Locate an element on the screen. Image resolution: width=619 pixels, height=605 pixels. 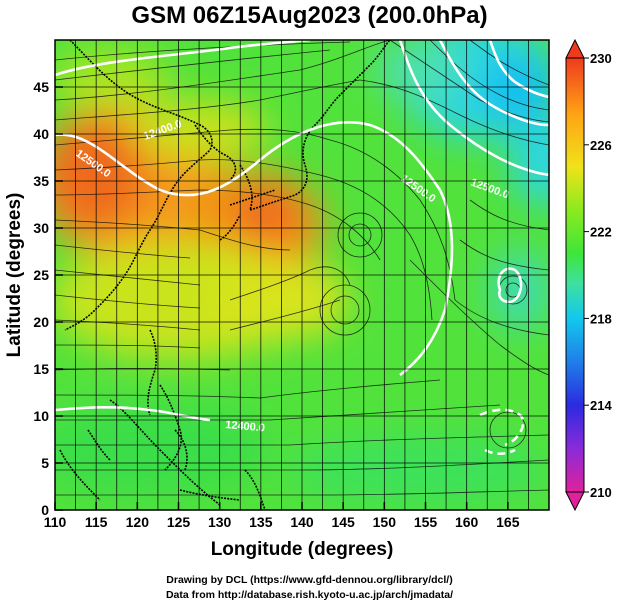
x-tick-label: 160 is located at coordinates (467, 522).